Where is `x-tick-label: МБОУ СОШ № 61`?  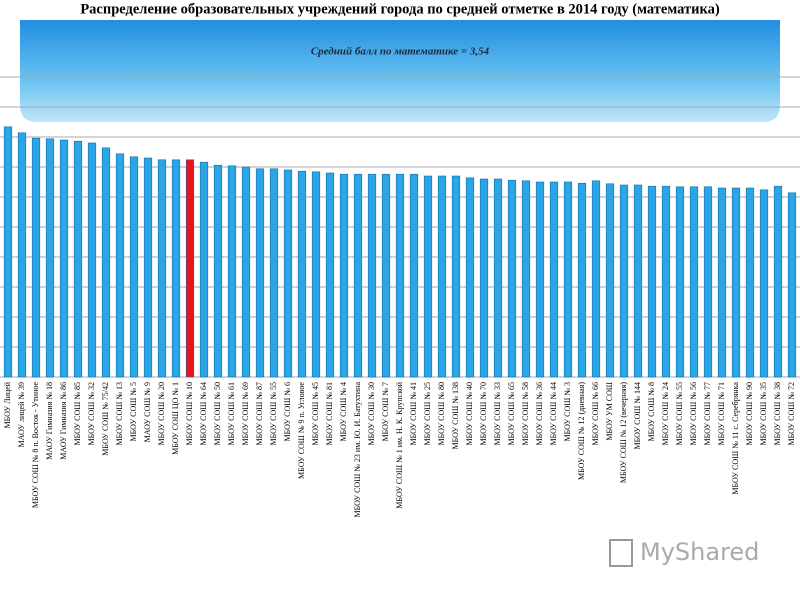 x-tick-label: МБОУ СОШ № 61 is located at coordinates (231, 413).